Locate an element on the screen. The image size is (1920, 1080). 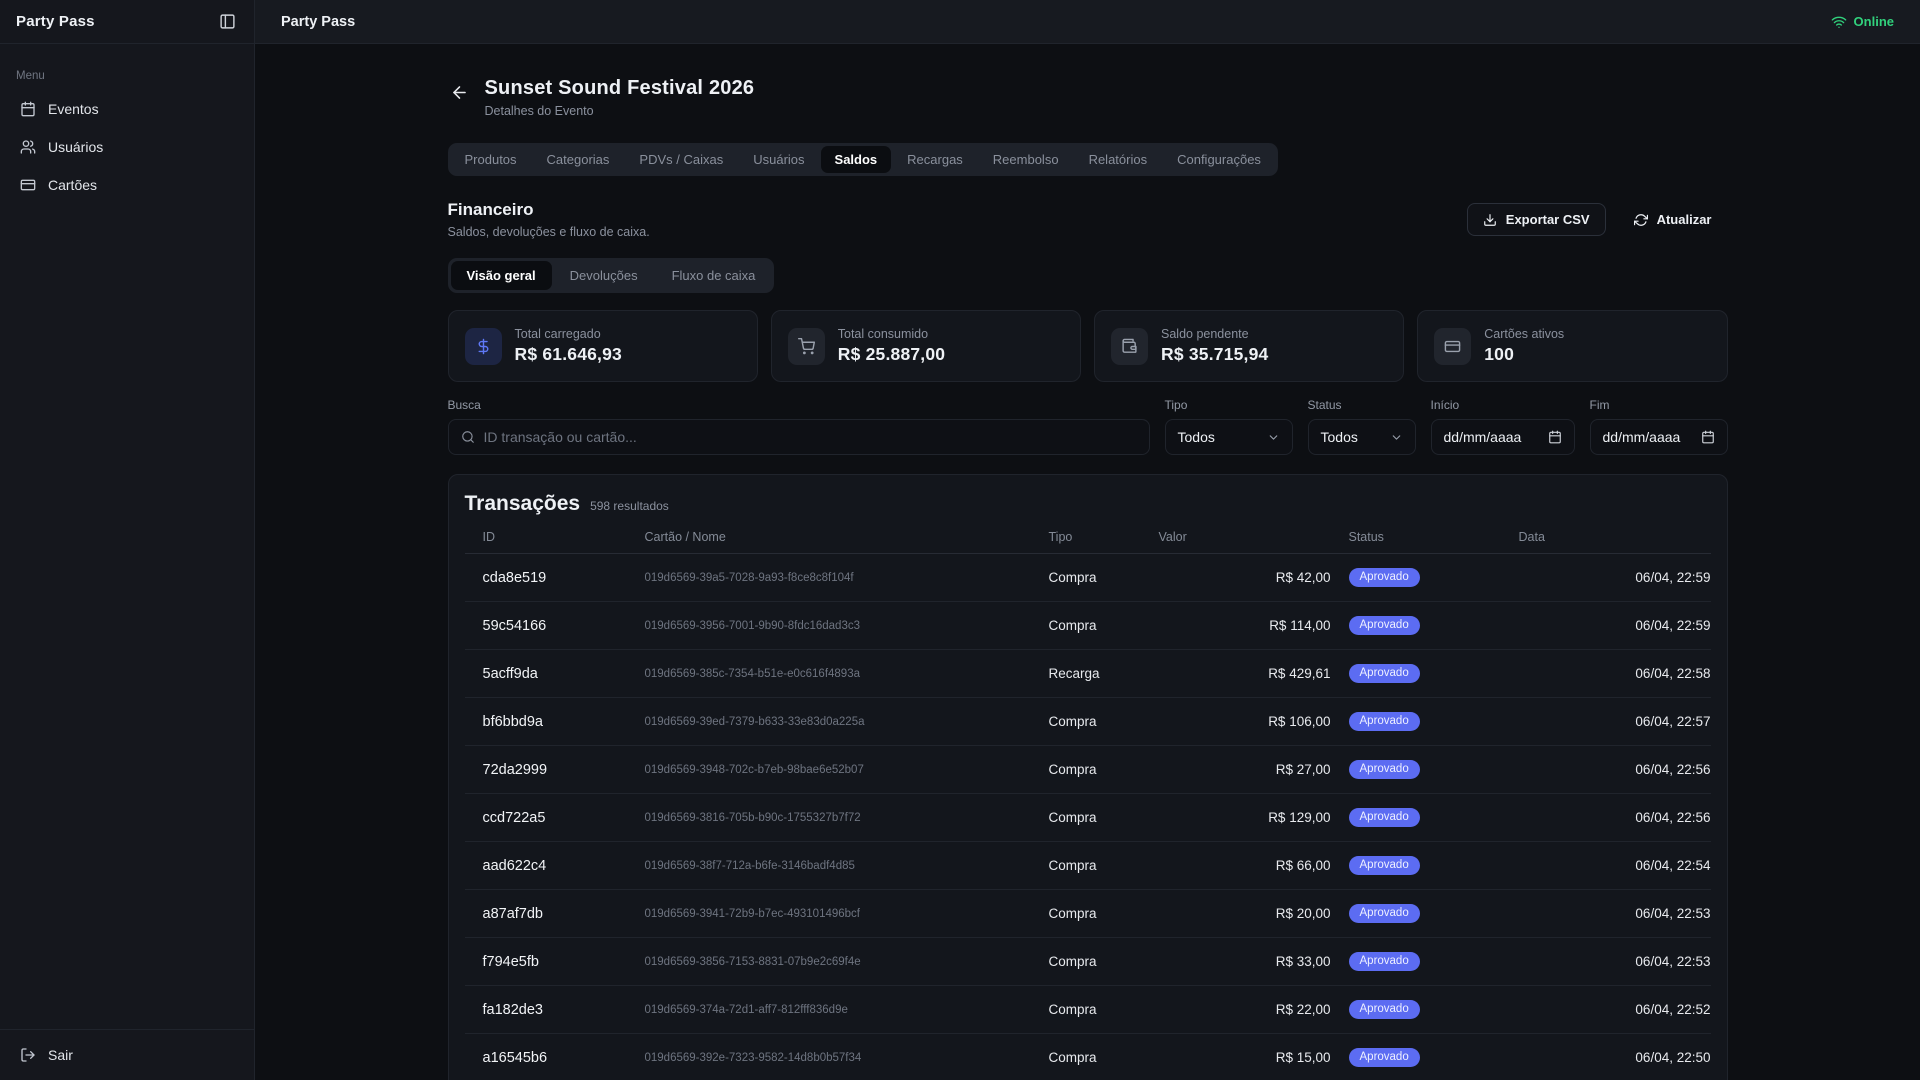
cell-id: 5acff9da is located at coordinates (510, 673).